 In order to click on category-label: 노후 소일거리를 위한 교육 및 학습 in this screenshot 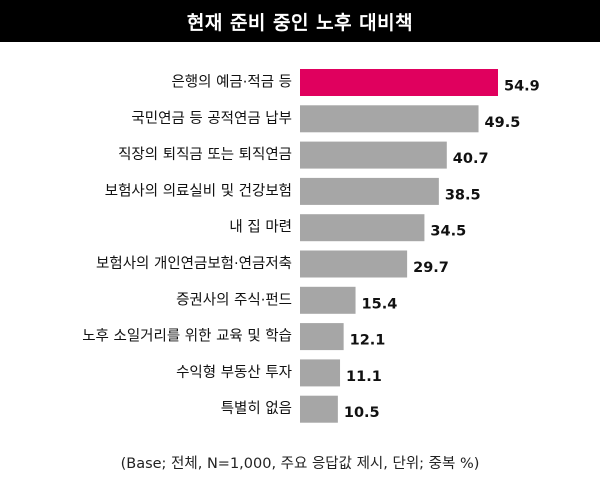, I will do `click(187, 336)`.